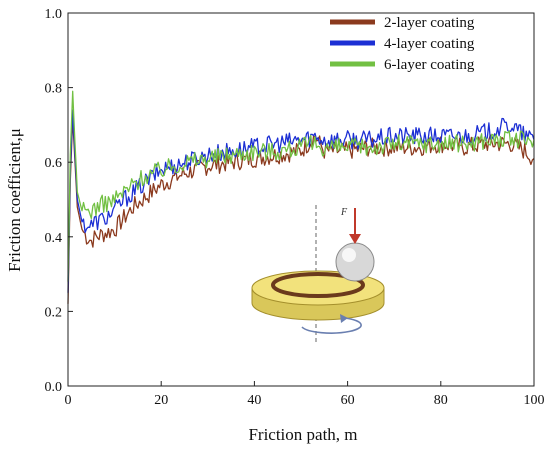 This screenshot has width=550, height=452. I want to click on y-tick-label: 0.4, so click(54, 238).